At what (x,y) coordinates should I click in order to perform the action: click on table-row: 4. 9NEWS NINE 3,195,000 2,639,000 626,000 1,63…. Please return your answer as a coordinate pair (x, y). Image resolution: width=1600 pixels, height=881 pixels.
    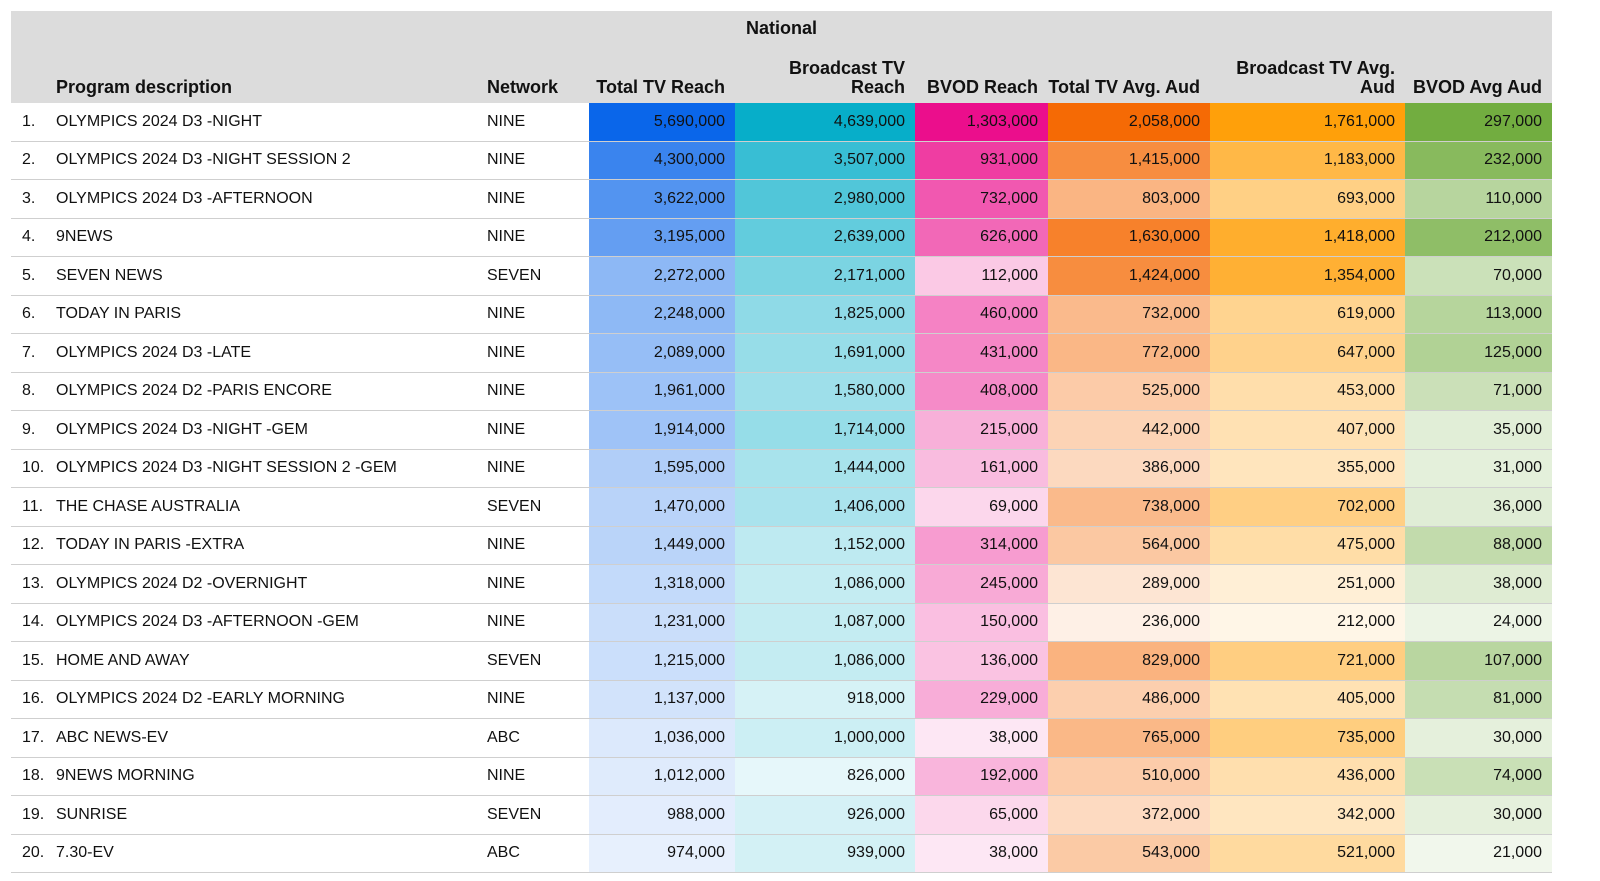
    Looking at the image, I should click on (781, 237).